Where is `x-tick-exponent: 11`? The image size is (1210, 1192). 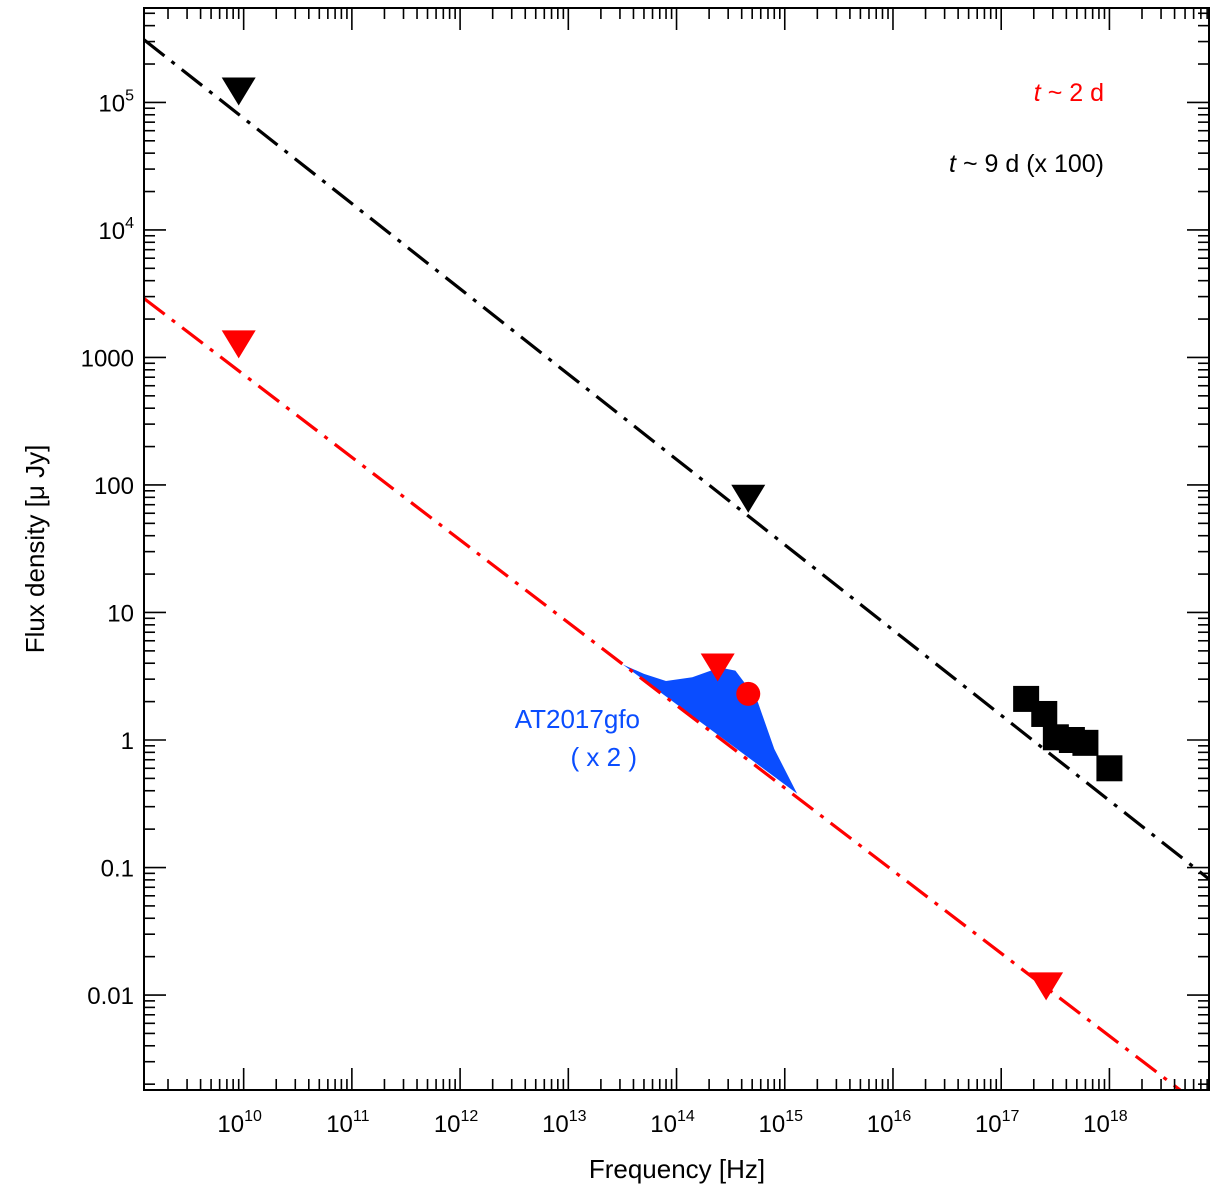
x-tick-exponent: 11 is located at coordinates (361, 1116).